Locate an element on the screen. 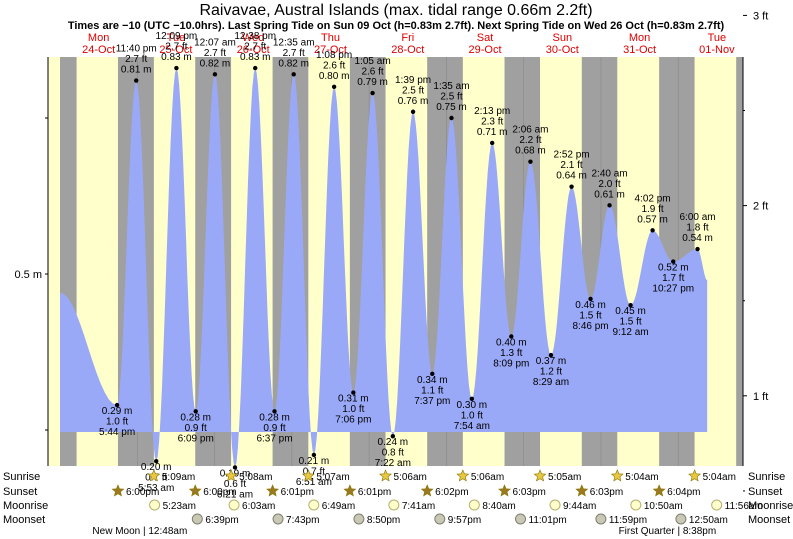  row-event-time: 6:03pm is located at coordinates (606, 492).